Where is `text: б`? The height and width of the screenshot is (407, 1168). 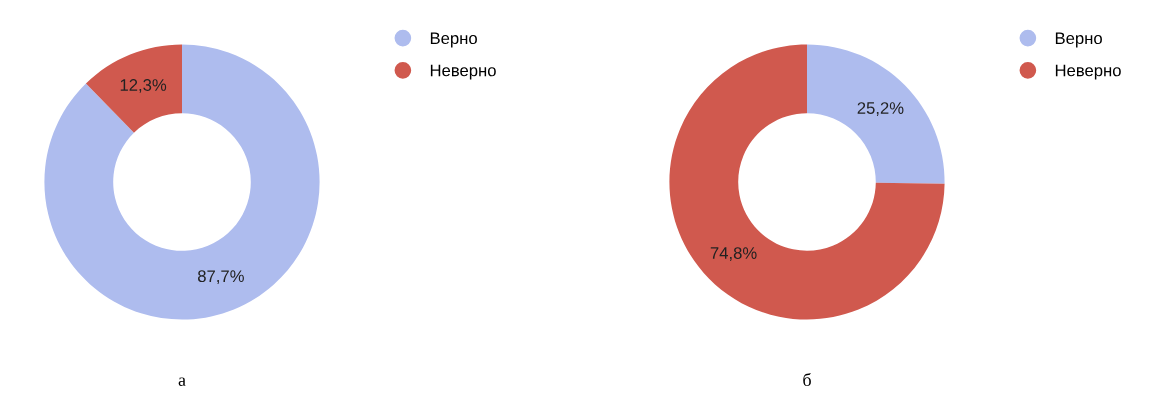
text: б is located at coordinates (807, 379).